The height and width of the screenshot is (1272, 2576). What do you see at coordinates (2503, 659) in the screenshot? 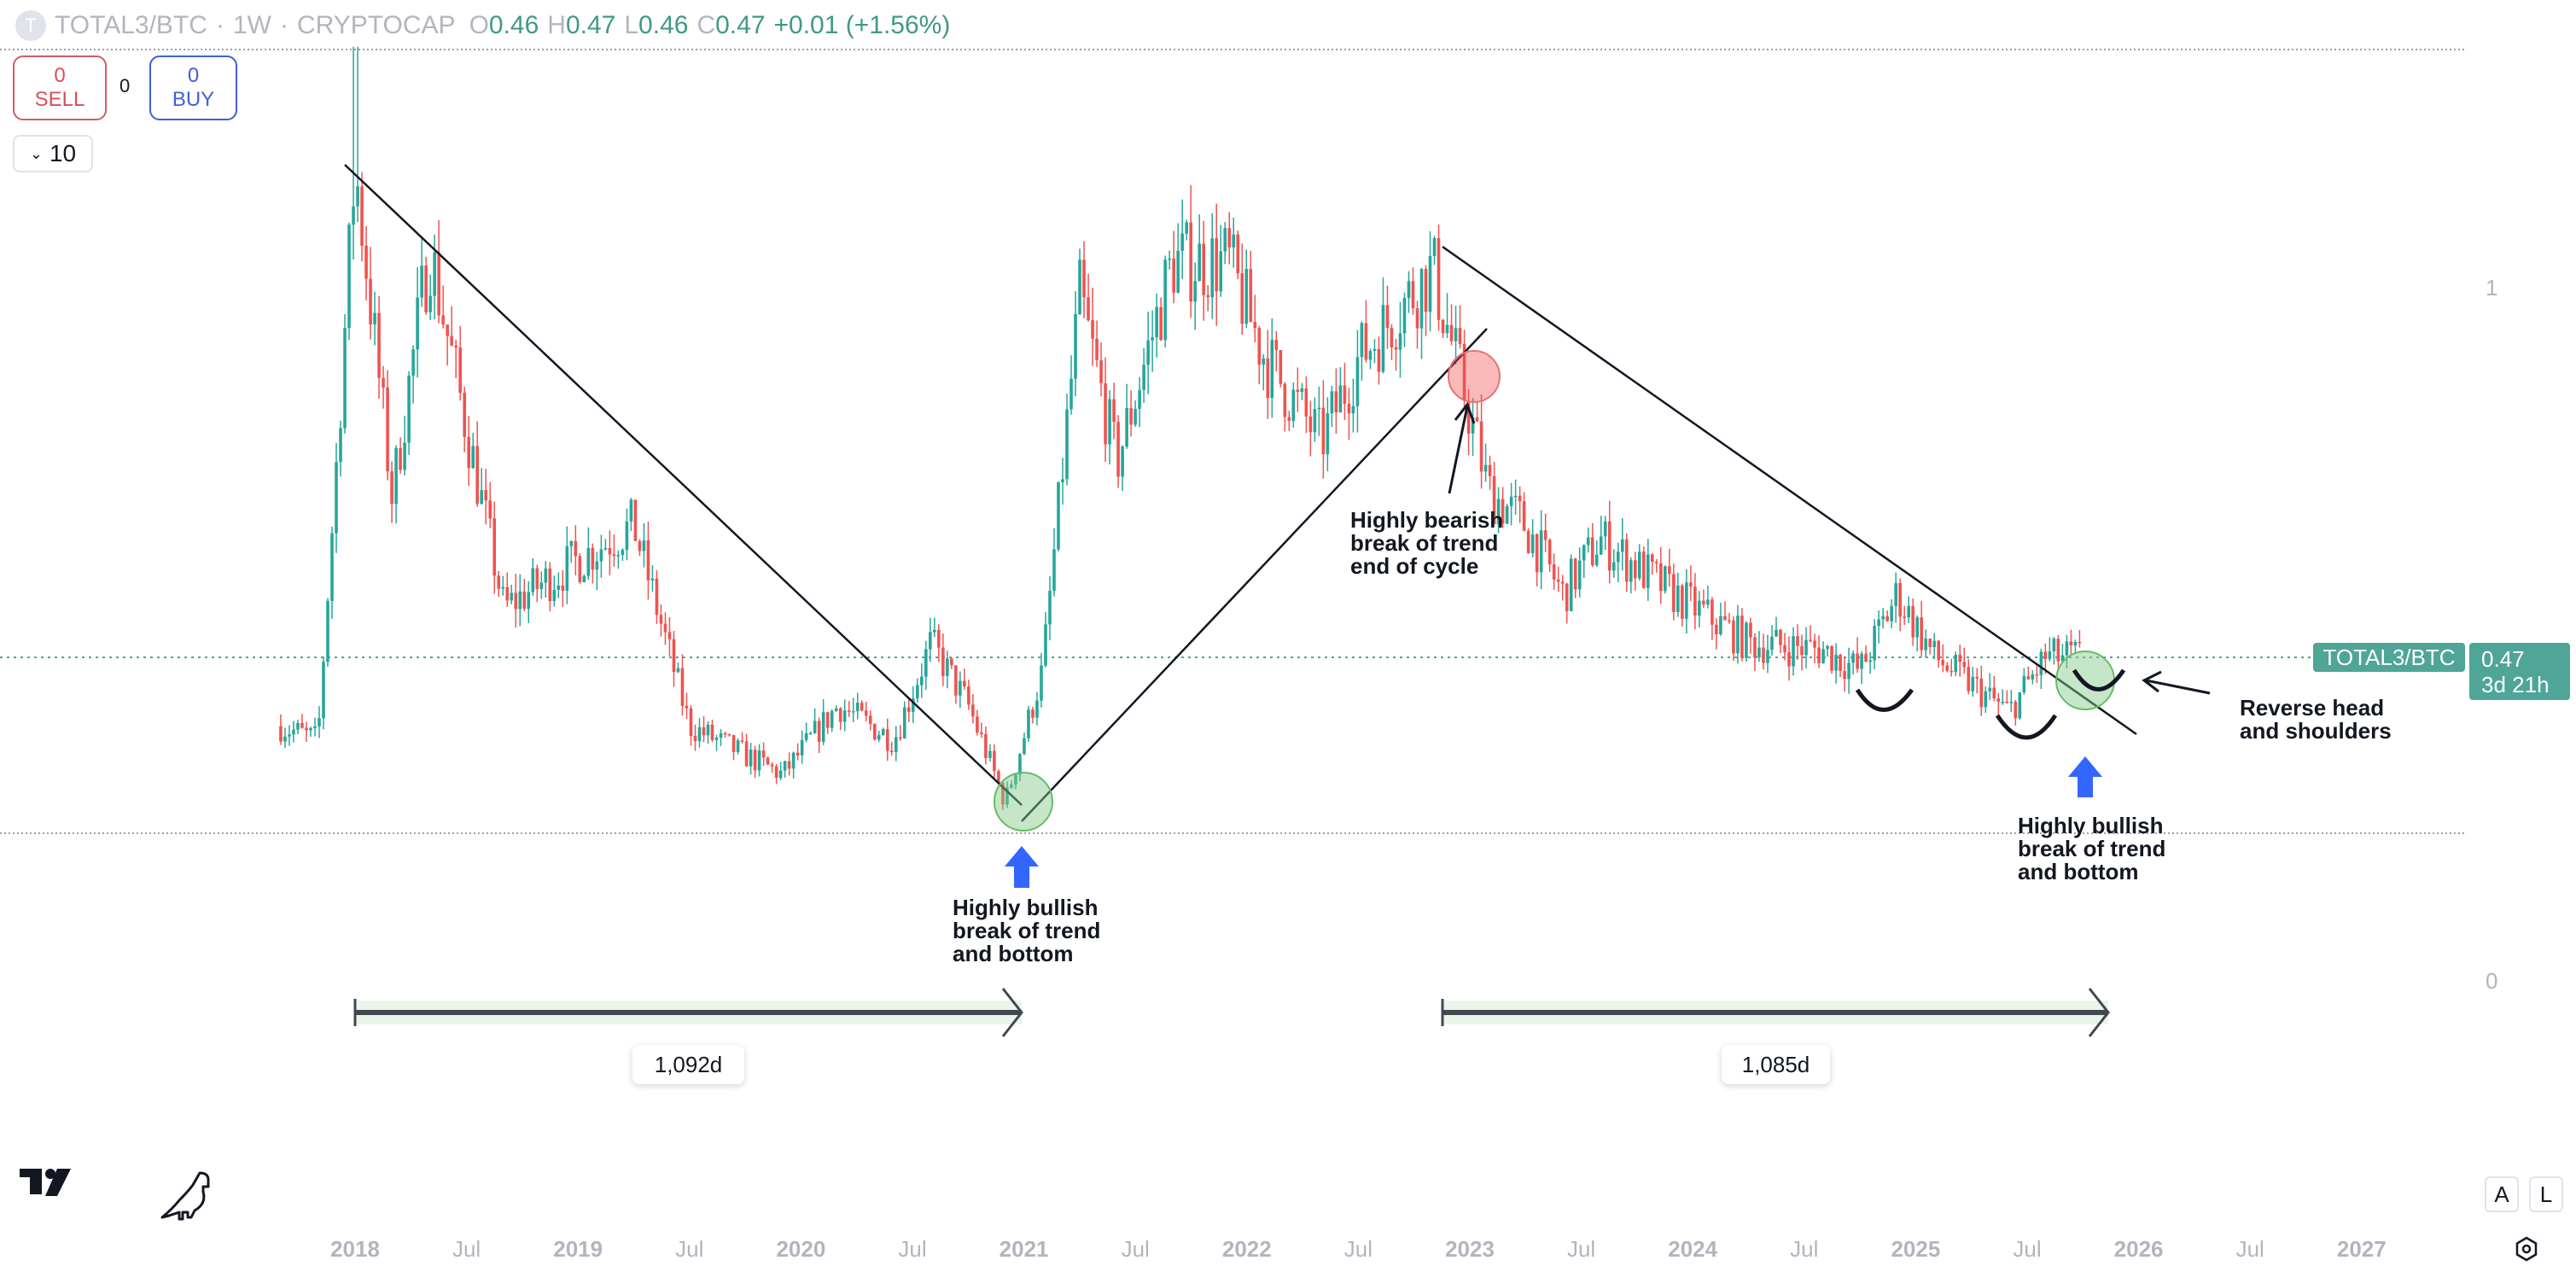
I see `last-price: 0.47` at bounding box center [2503, 659].